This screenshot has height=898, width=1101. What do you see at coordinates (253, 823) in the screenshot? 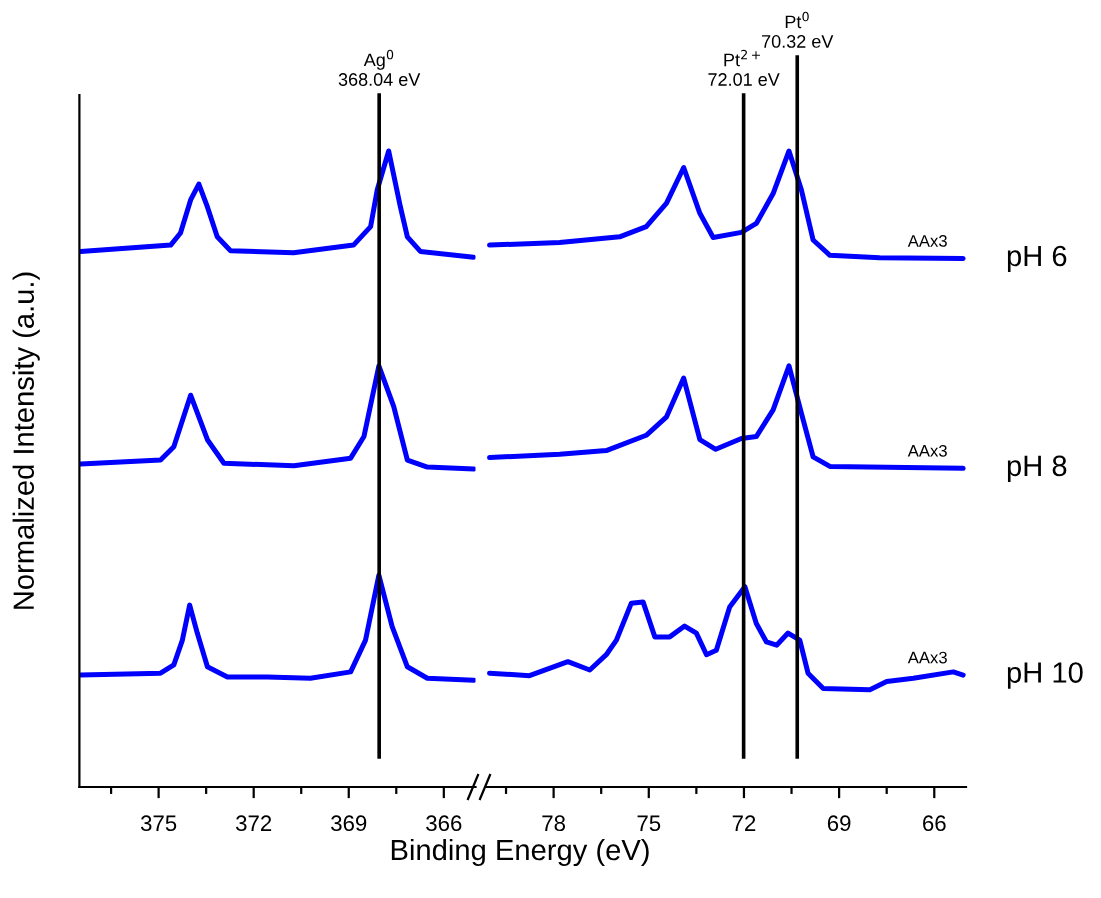
I see `x-tick-label: 372` at bounding box center [253, 823].